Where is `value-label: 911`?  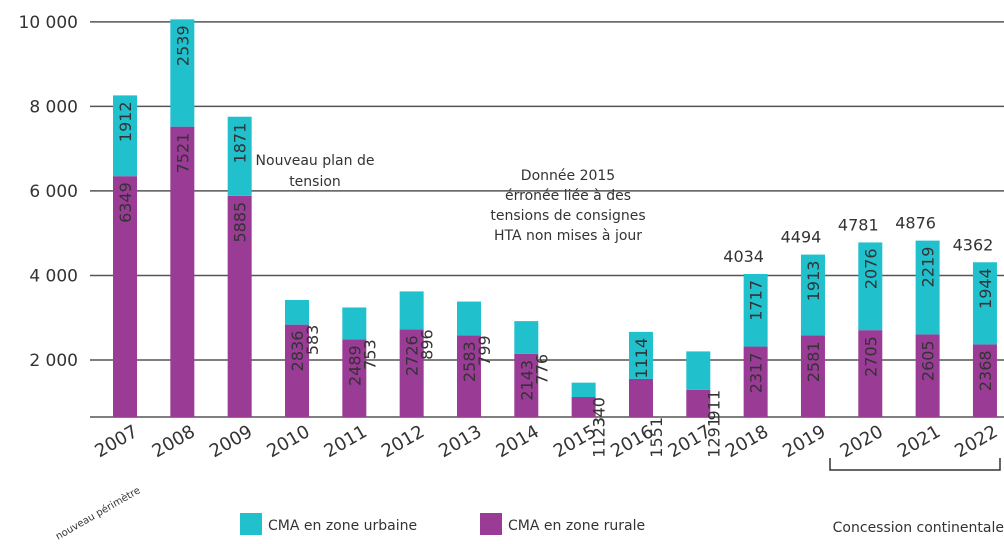
value-label: 911 is located at coordinates (713, 405).